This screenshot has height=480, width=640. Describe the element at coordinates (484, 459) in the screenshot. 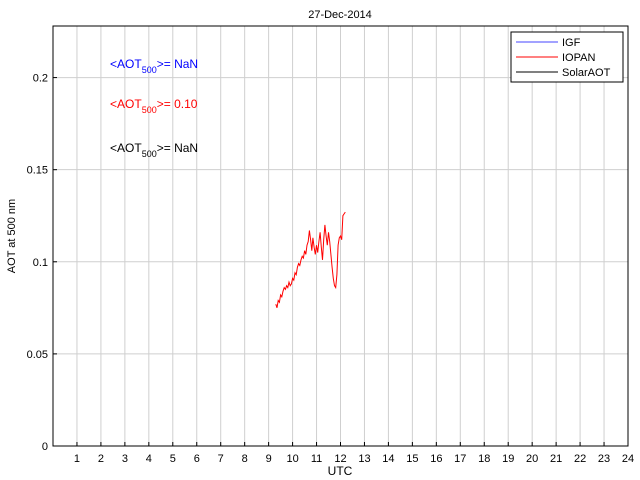

I see `x-tick-label: 18` at that location.